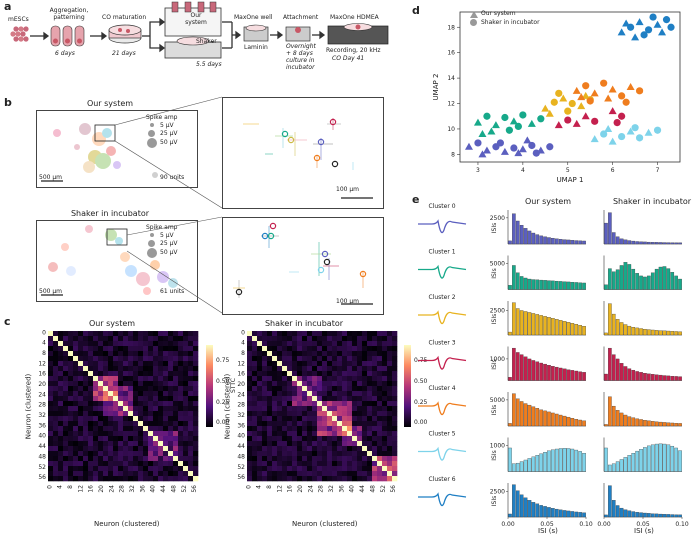 The width and height of the screenshot is (700, 538). I want to click on legend-item: 5 µV, so click(167, 125).